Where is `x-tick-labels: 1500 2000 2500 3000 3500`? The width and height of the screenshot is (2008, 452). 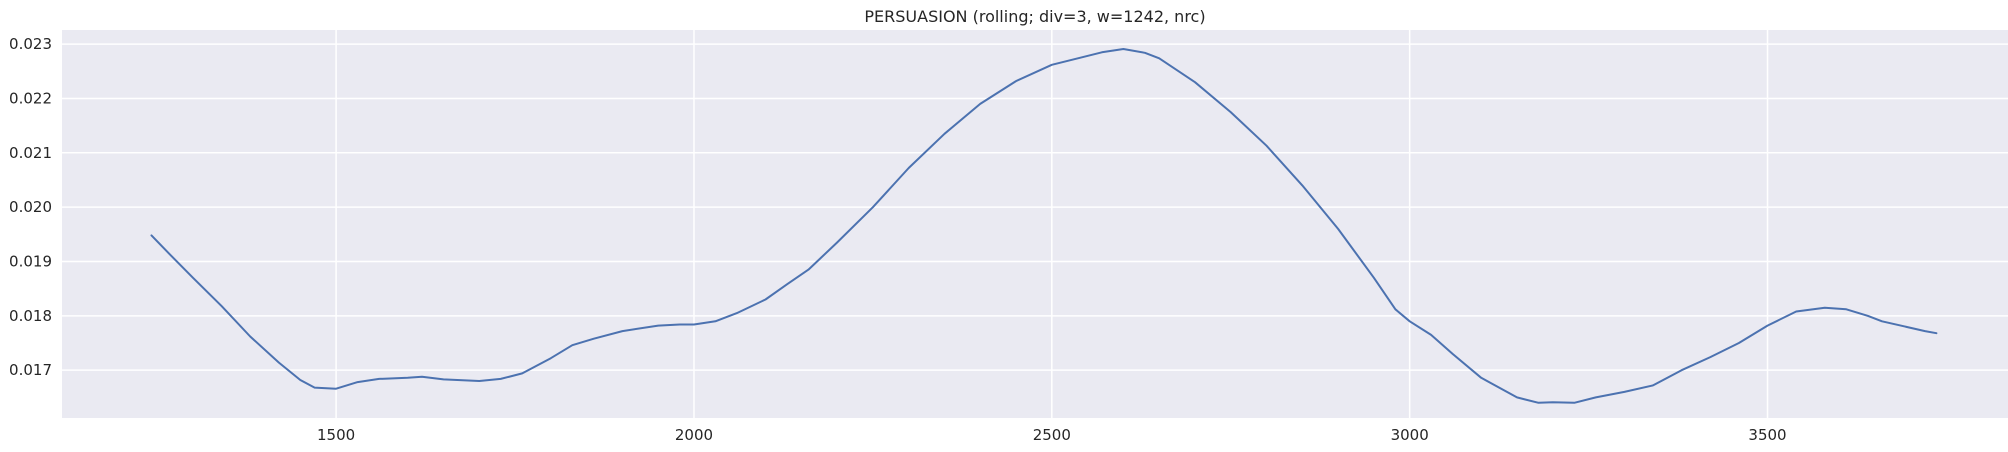
x-tick-labels: 1500 2000 2500 3000 3500 is located at coordinates (1052, 435).